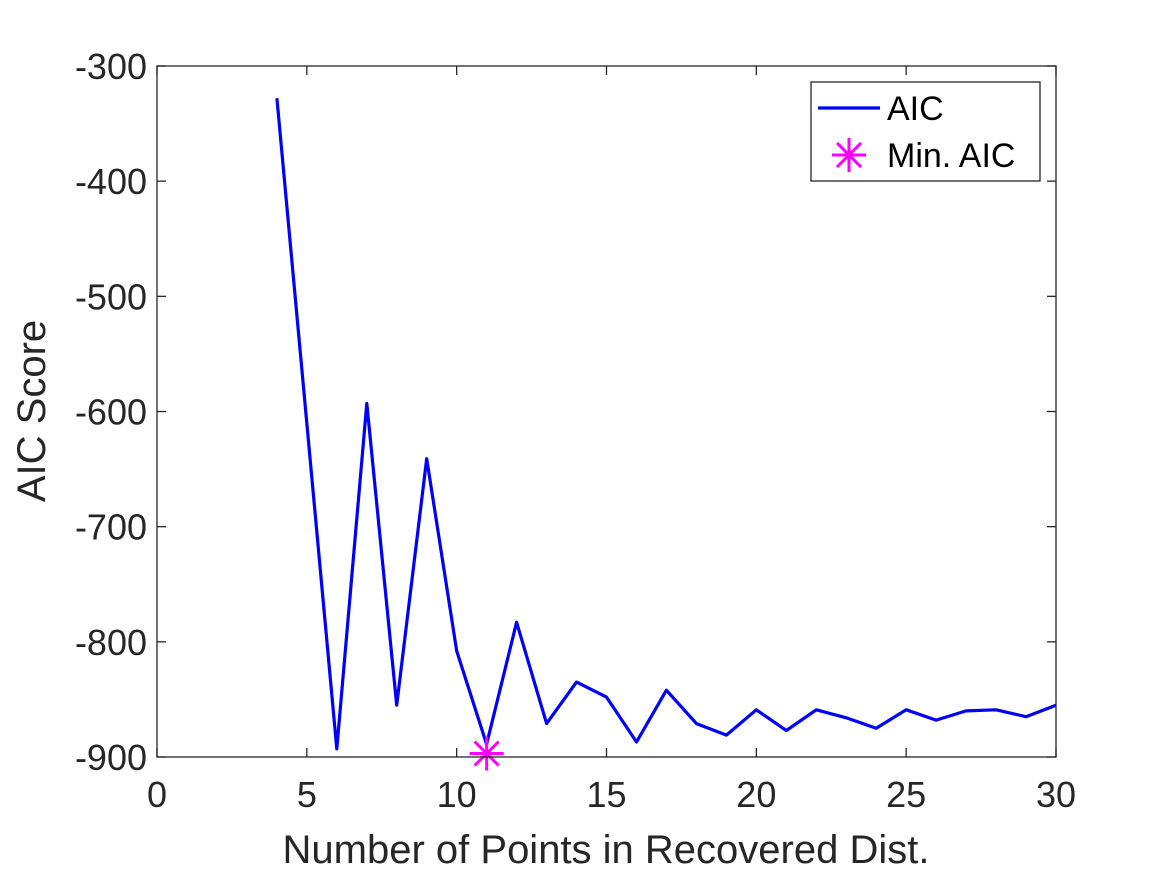  Describe the element at coordinates (951, 156) in the screenshot. I see `legend-label-min-aic: Min. AIC` at that location.